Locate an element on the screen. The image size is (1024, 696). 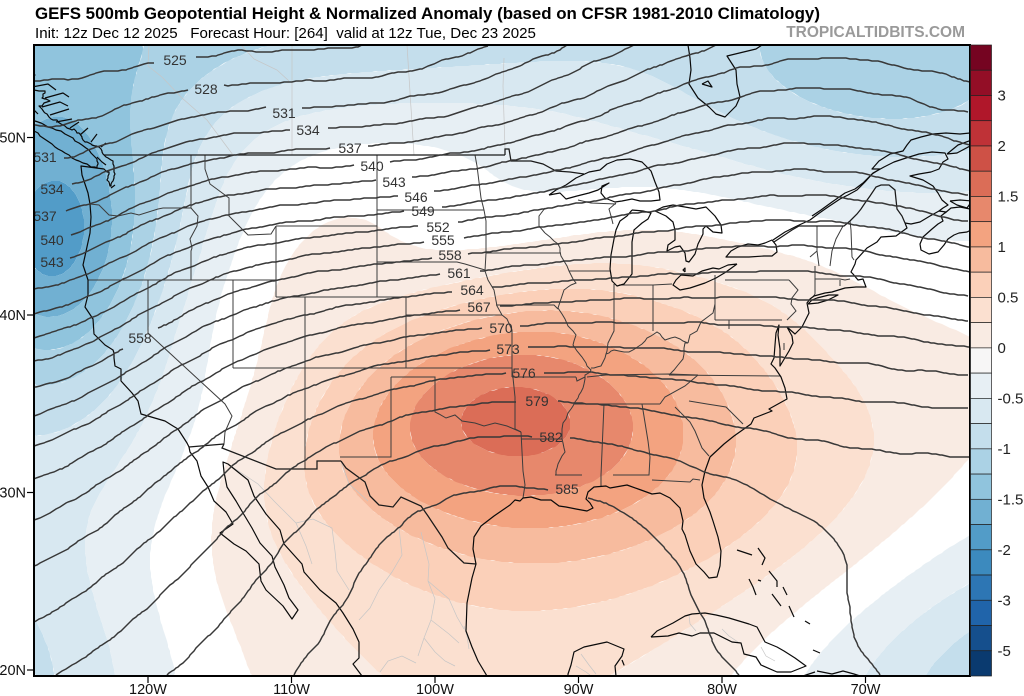
svg-text: -1.5 is located at coordinates (1011, 499).